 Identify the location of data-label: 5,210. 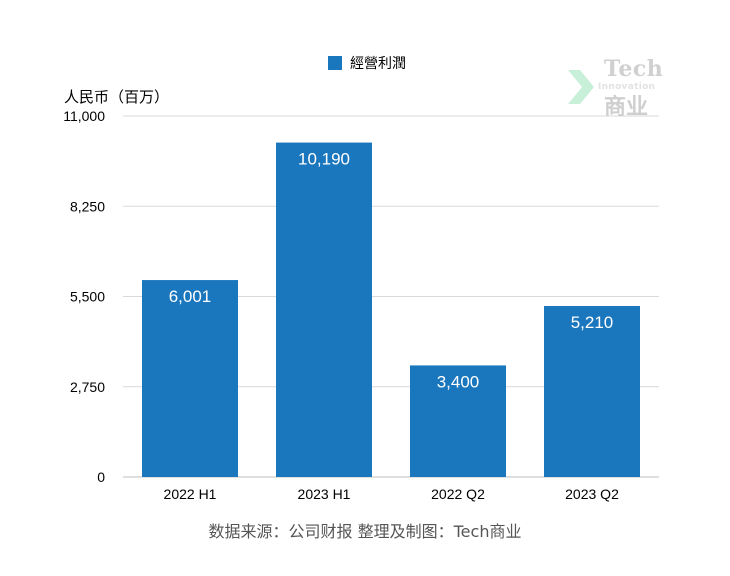
(592, 322).